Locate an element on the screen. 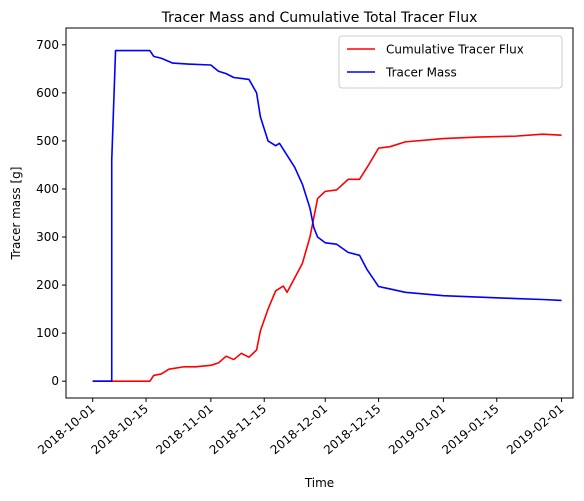 Image resolution: width=584 pixels, height=501 pixels. y-tick-label: 200 is located at coordinates (47, 285).